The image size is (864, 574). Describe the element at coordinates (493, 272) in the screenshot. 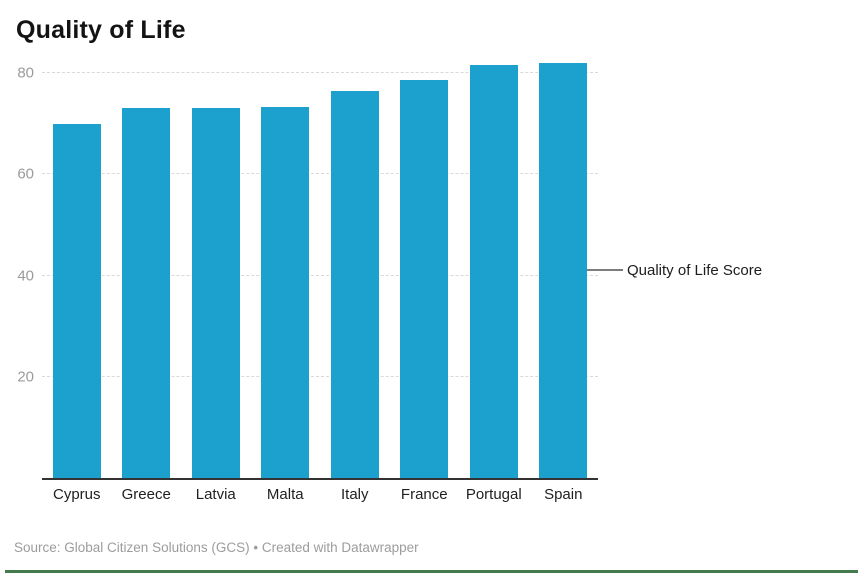

I see `bar-portugal` at that location.